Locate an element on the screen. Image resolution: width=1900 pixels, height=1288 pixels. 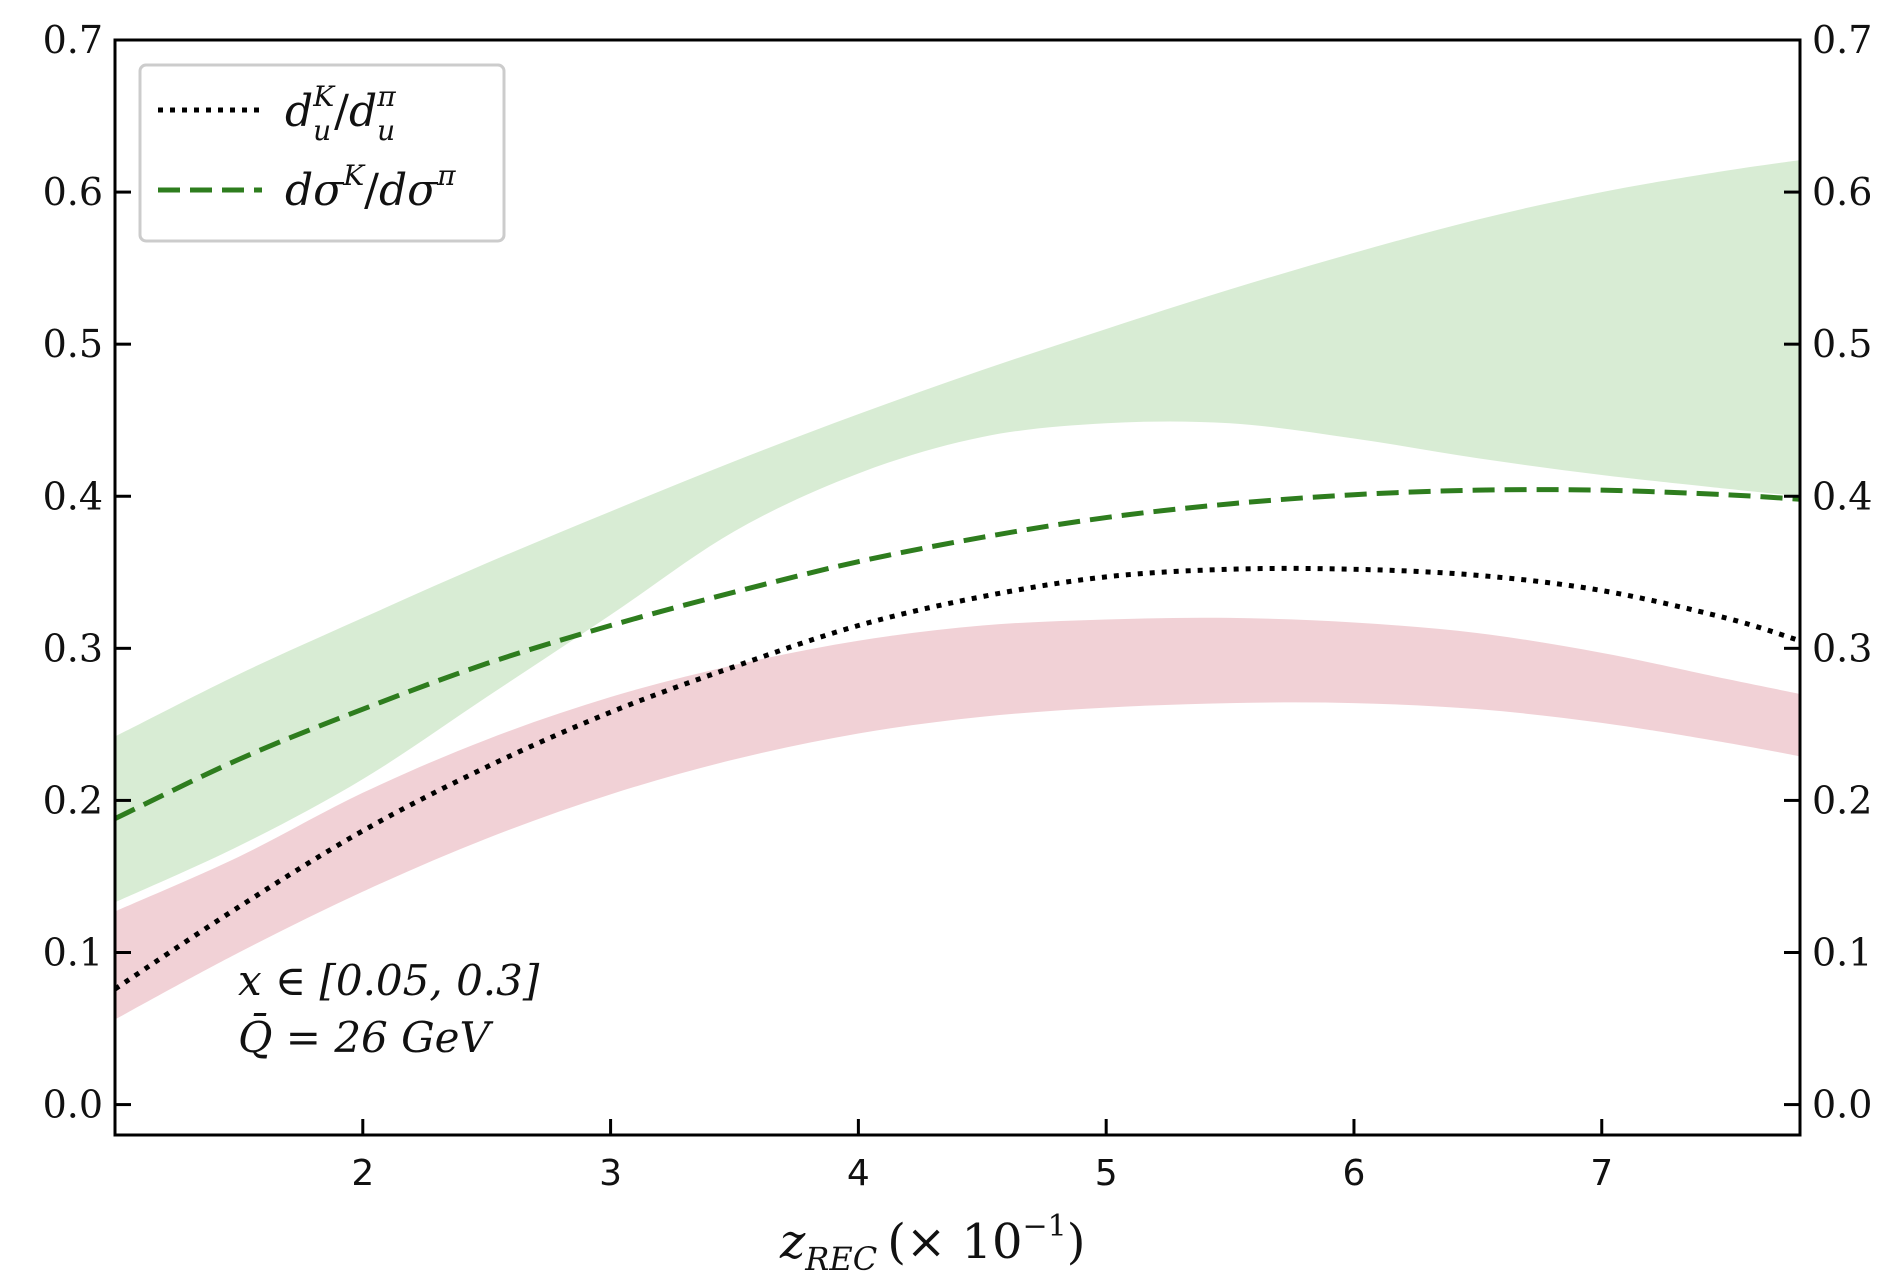
legend: duK/duπ dσK/dσπ is located at coordinates (322, 153).